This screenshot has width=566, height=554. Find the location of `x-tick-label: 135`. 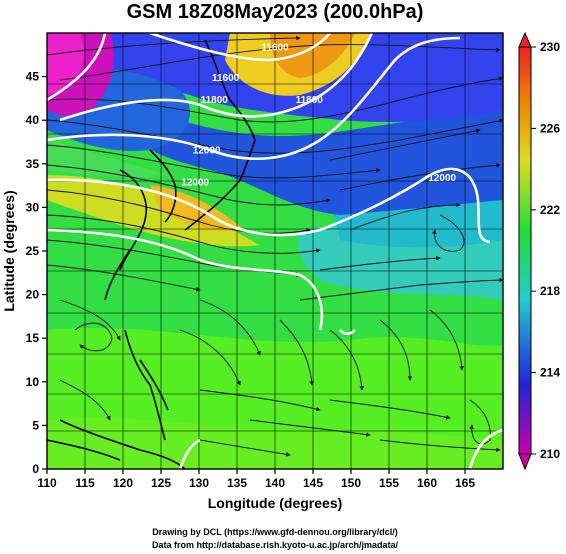

x-tick-label: 135 is located at coordinates (237, 483).